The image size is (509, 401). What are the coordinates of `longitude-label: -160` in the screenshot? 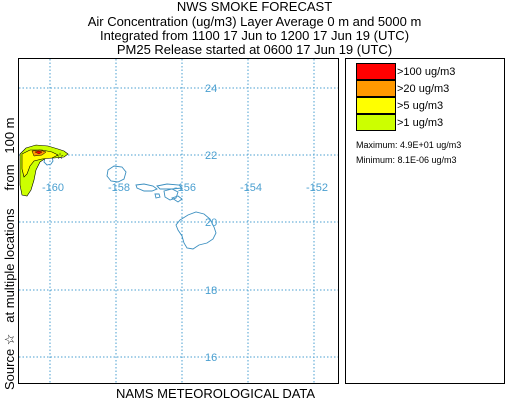 It's located at (53, 188).